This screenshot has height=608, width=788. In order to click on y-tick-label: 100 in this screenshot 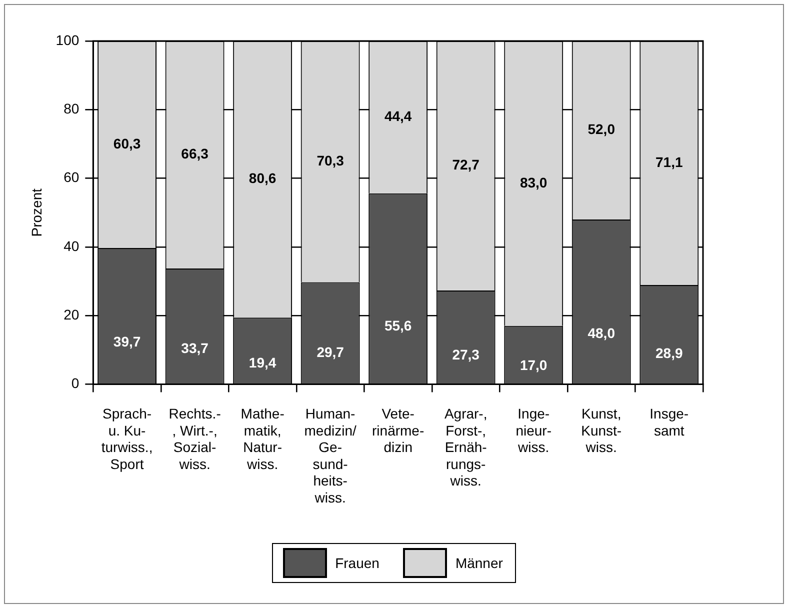, I will do `click(68, 40)`.